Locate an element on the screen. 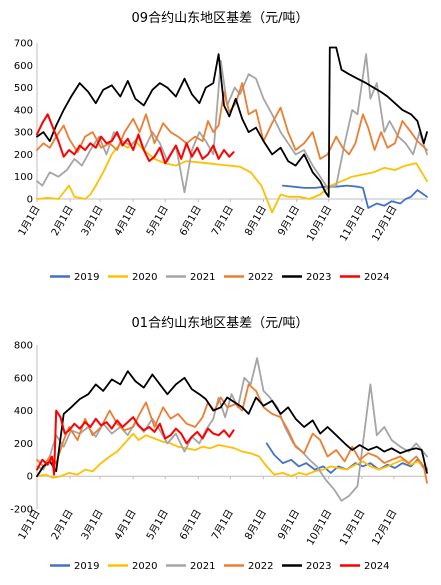 The width and height of the screenshot is (441, 585). y-tick-label: 500 is located at coordinates (23, 88).